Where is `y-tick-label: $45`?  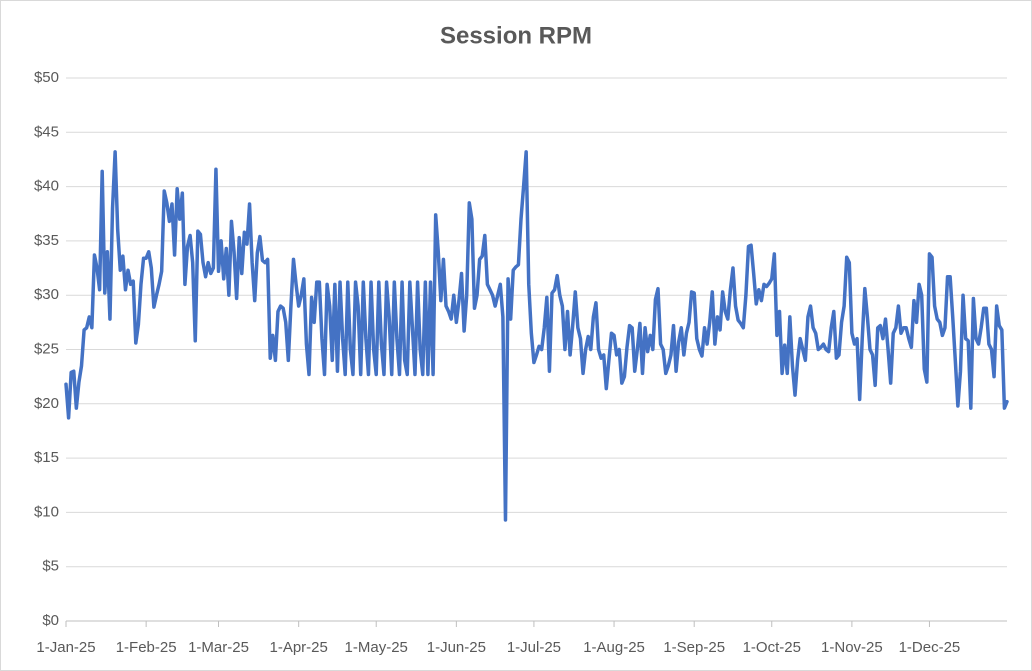
y-tick-label: $45 is located at coordinates (46, 131).